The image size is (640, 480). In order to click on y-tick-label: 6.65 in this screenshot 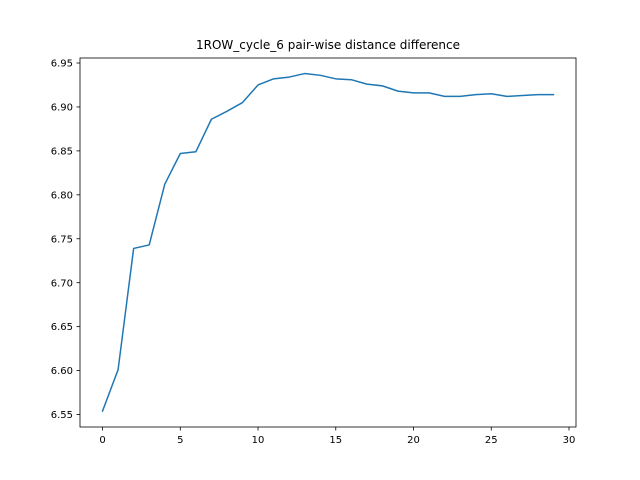, I will do `click(62, 327)`.